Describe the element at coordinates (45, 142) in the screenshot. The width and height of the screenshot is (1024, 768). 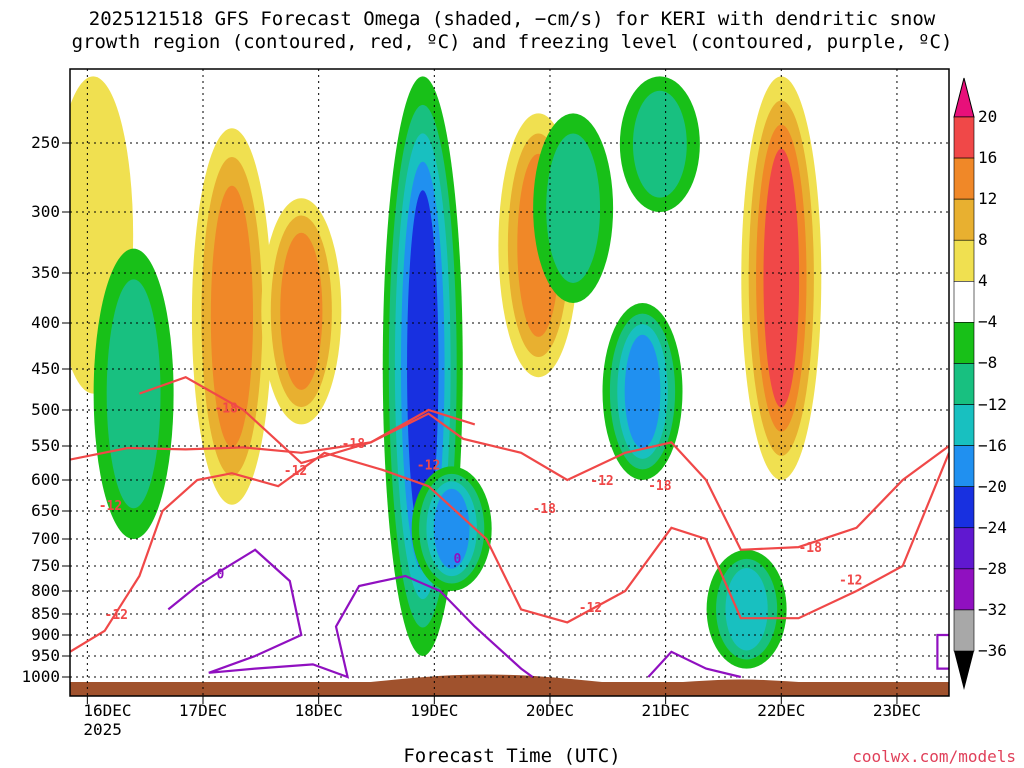
I see `y-tick-label: 250` at that location.